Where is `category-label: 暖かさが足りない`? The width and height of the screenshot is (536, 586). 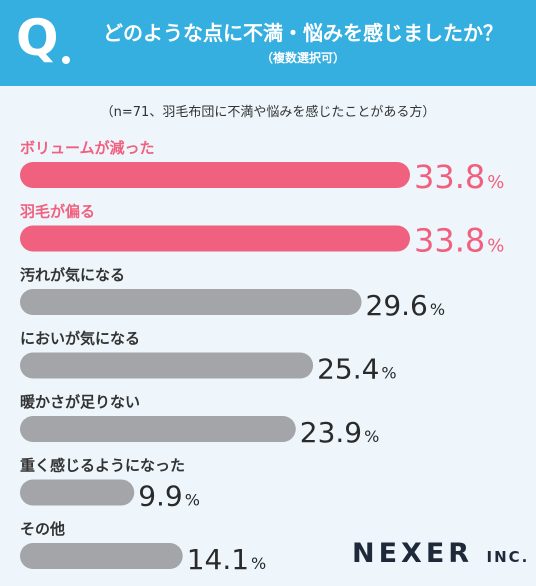 category-label: 暖かさが足りない is located at coordinates (80, 402).